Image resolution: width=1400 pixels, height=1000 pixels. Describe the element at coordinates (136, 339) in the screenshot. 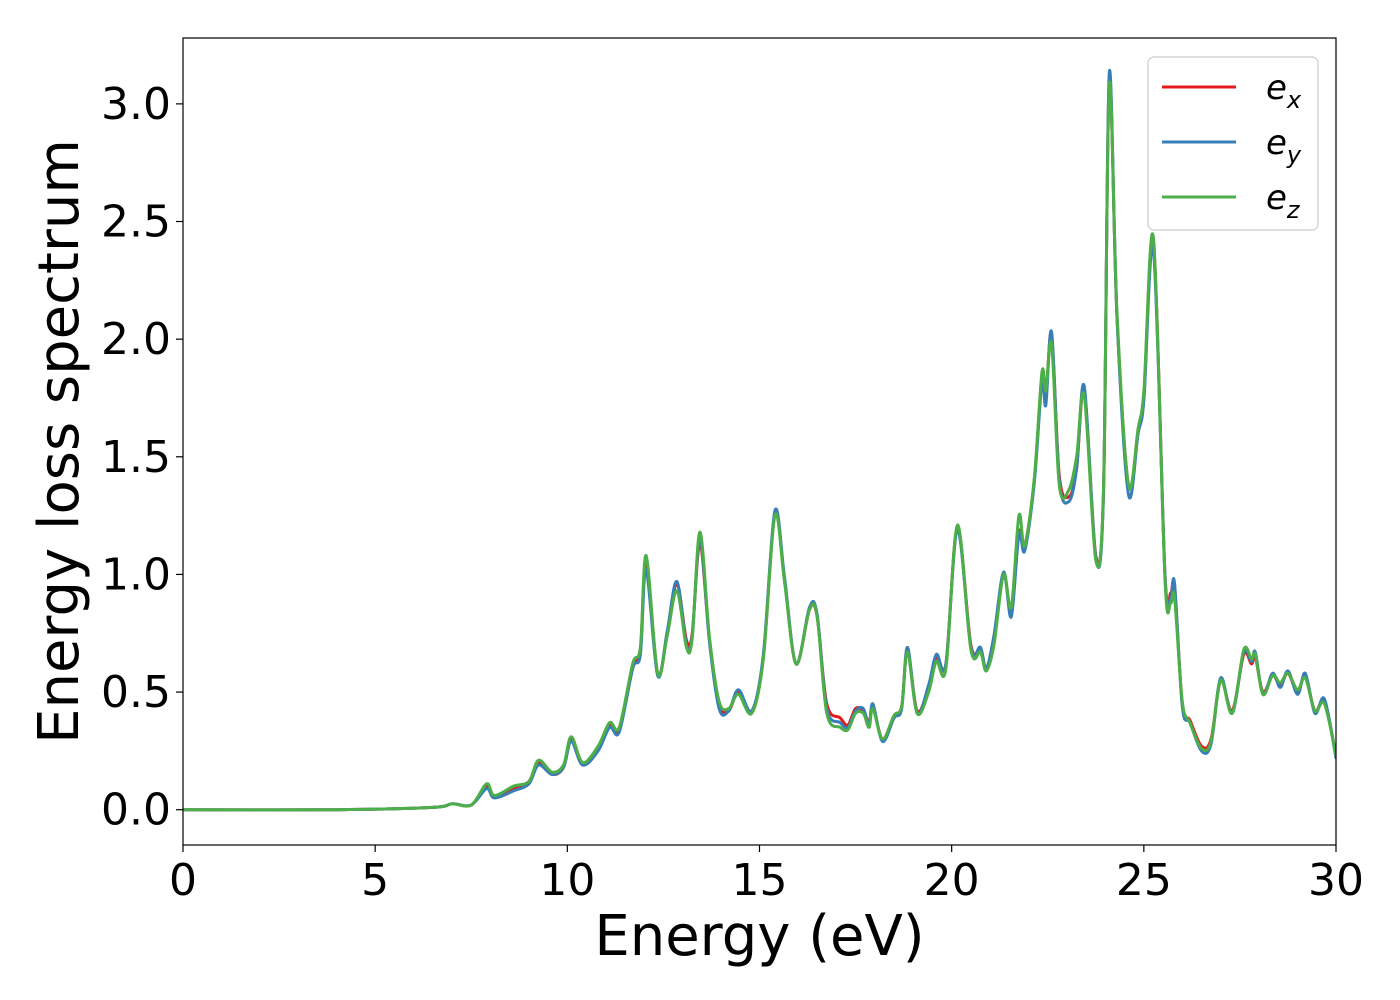

I see `y-tick-label: 2.0` at that location.